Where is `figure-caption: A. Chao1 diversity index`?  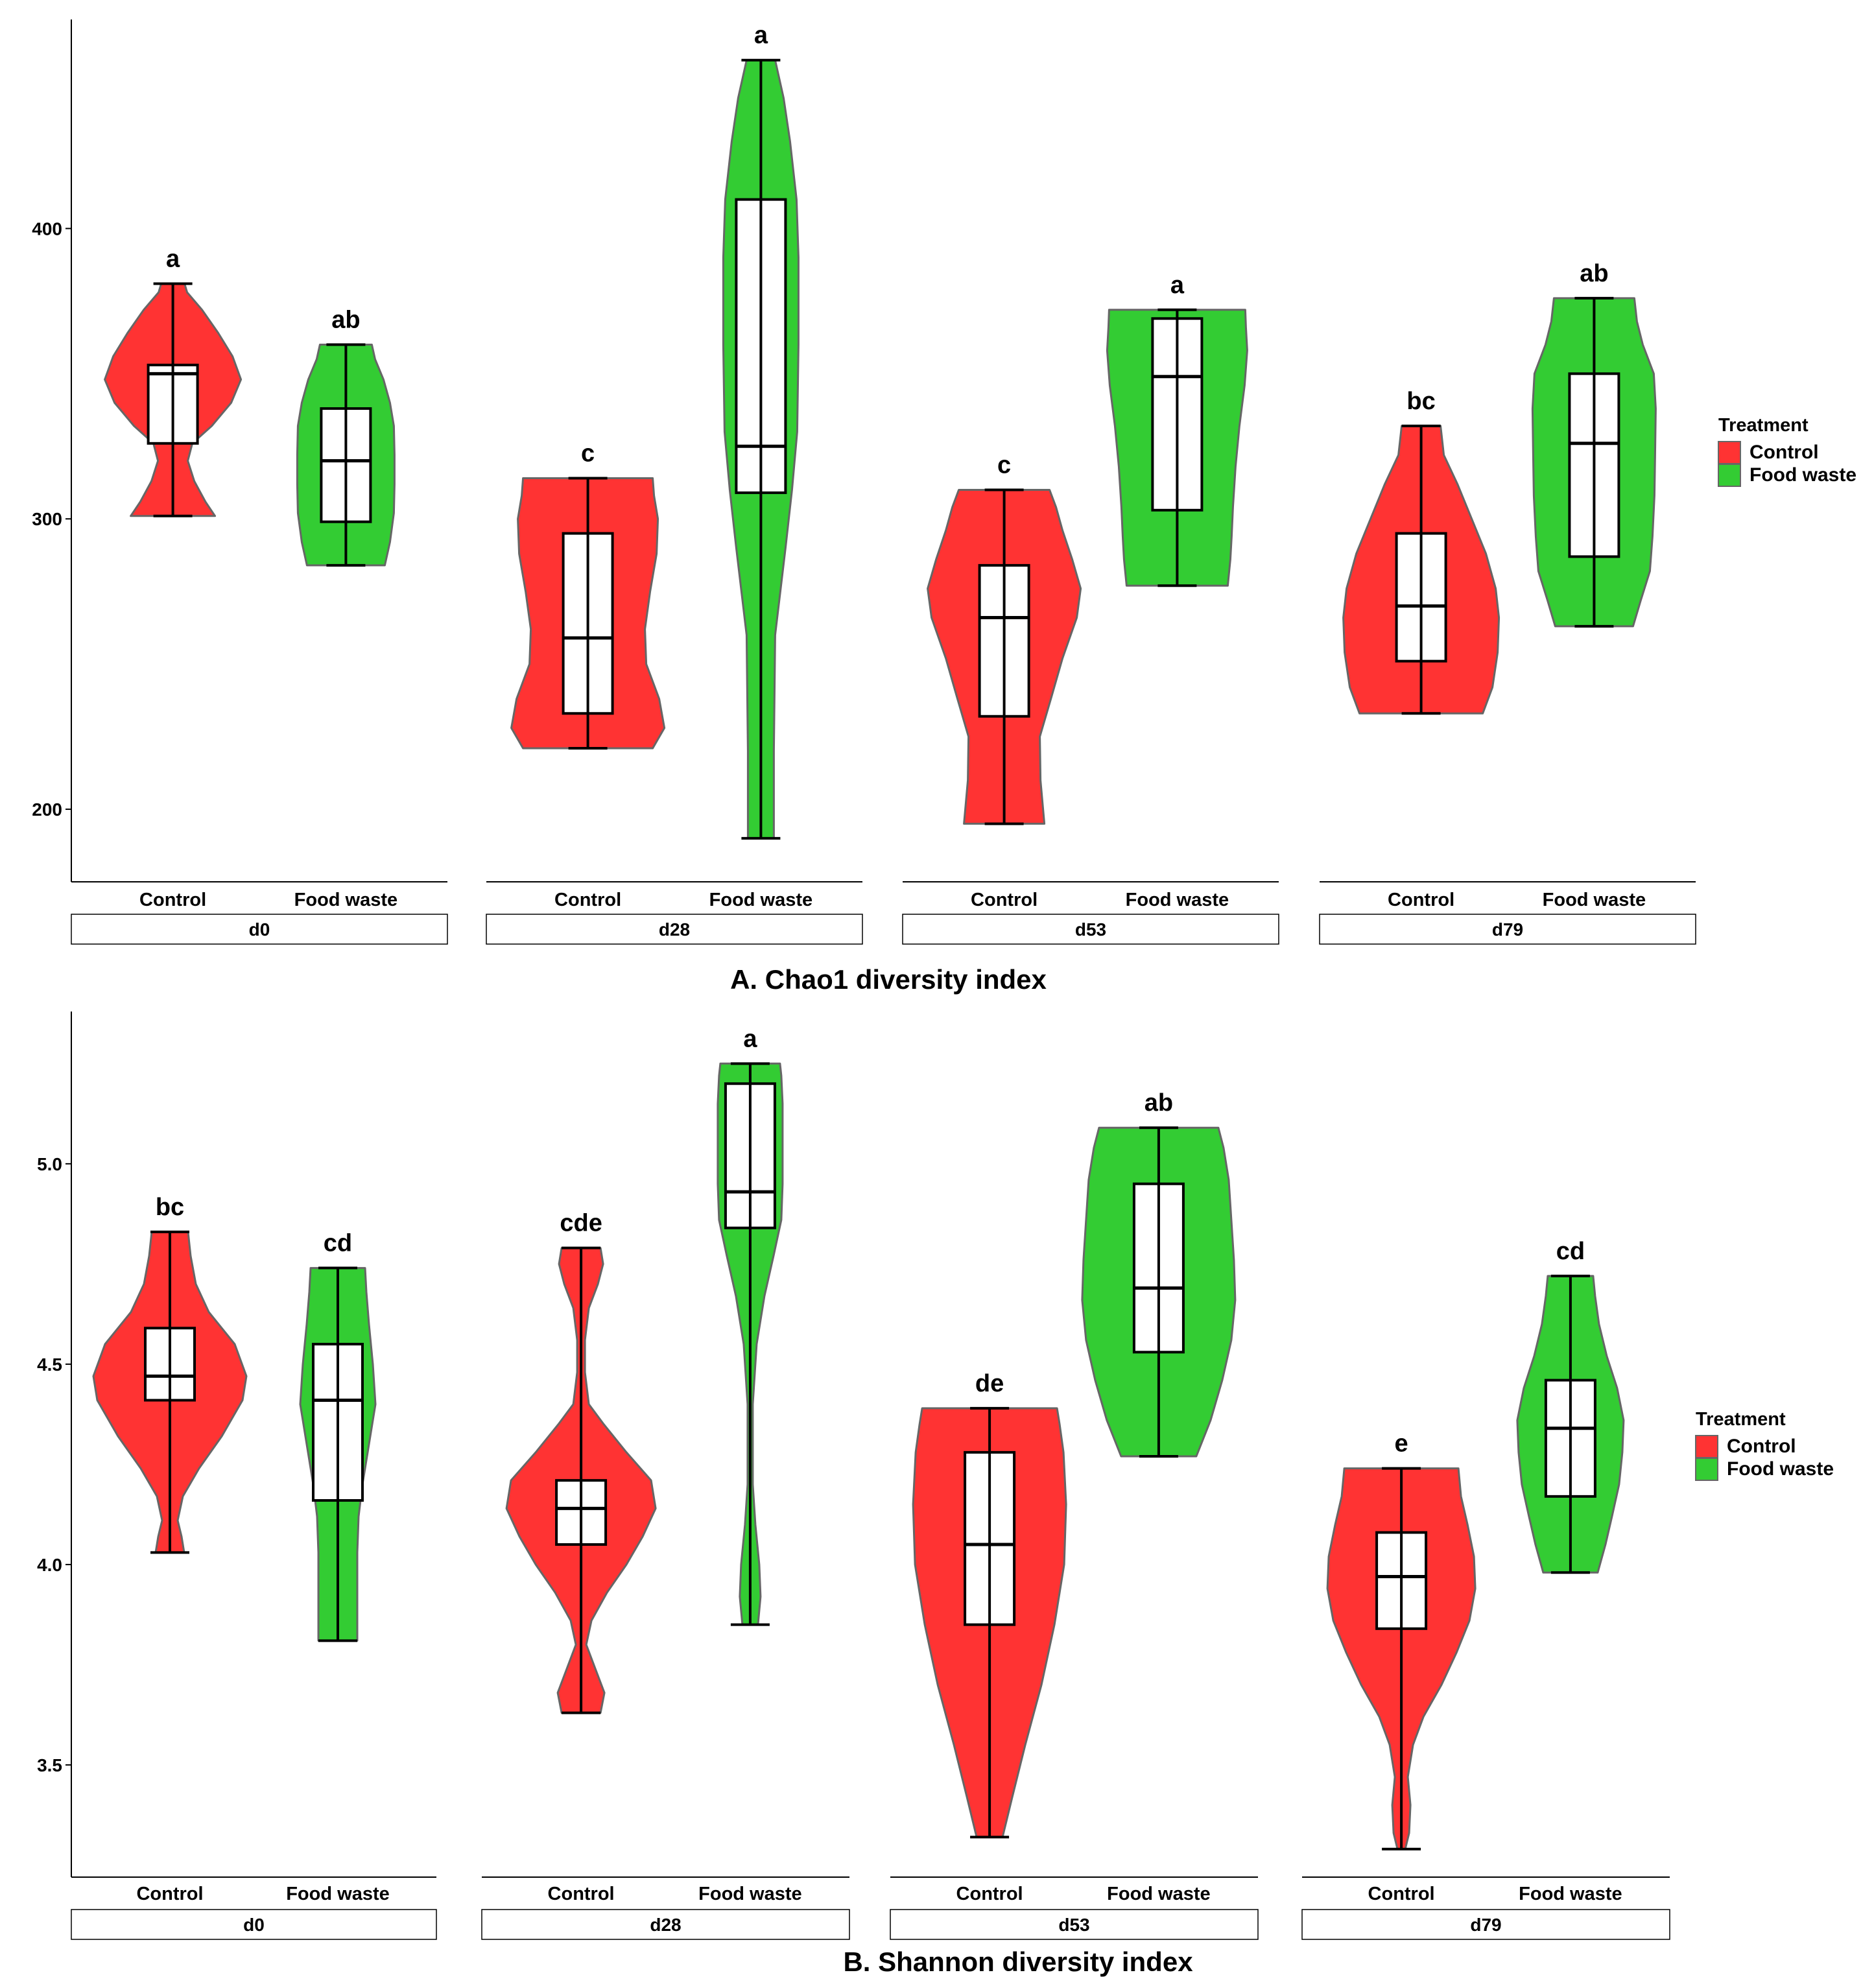
figure-caption: A. Chao1 diversity index is located at coordinates (889, 979).